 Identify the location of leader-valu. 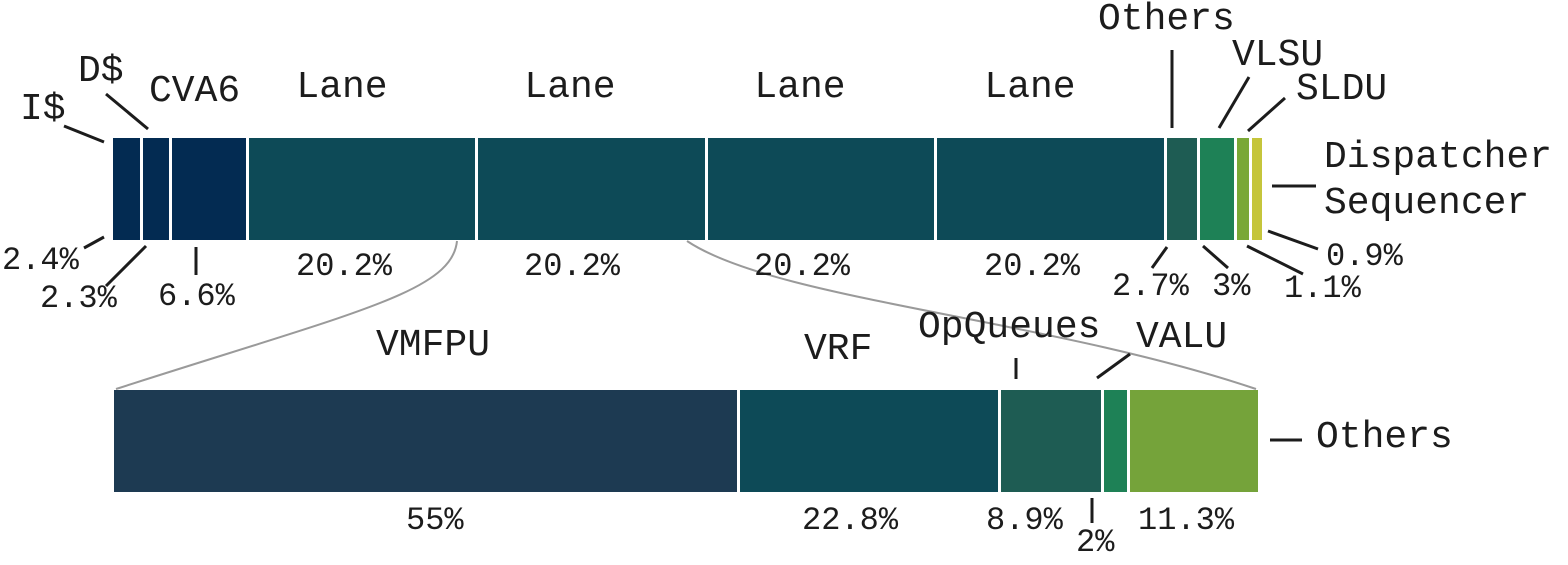
(1113, 366).